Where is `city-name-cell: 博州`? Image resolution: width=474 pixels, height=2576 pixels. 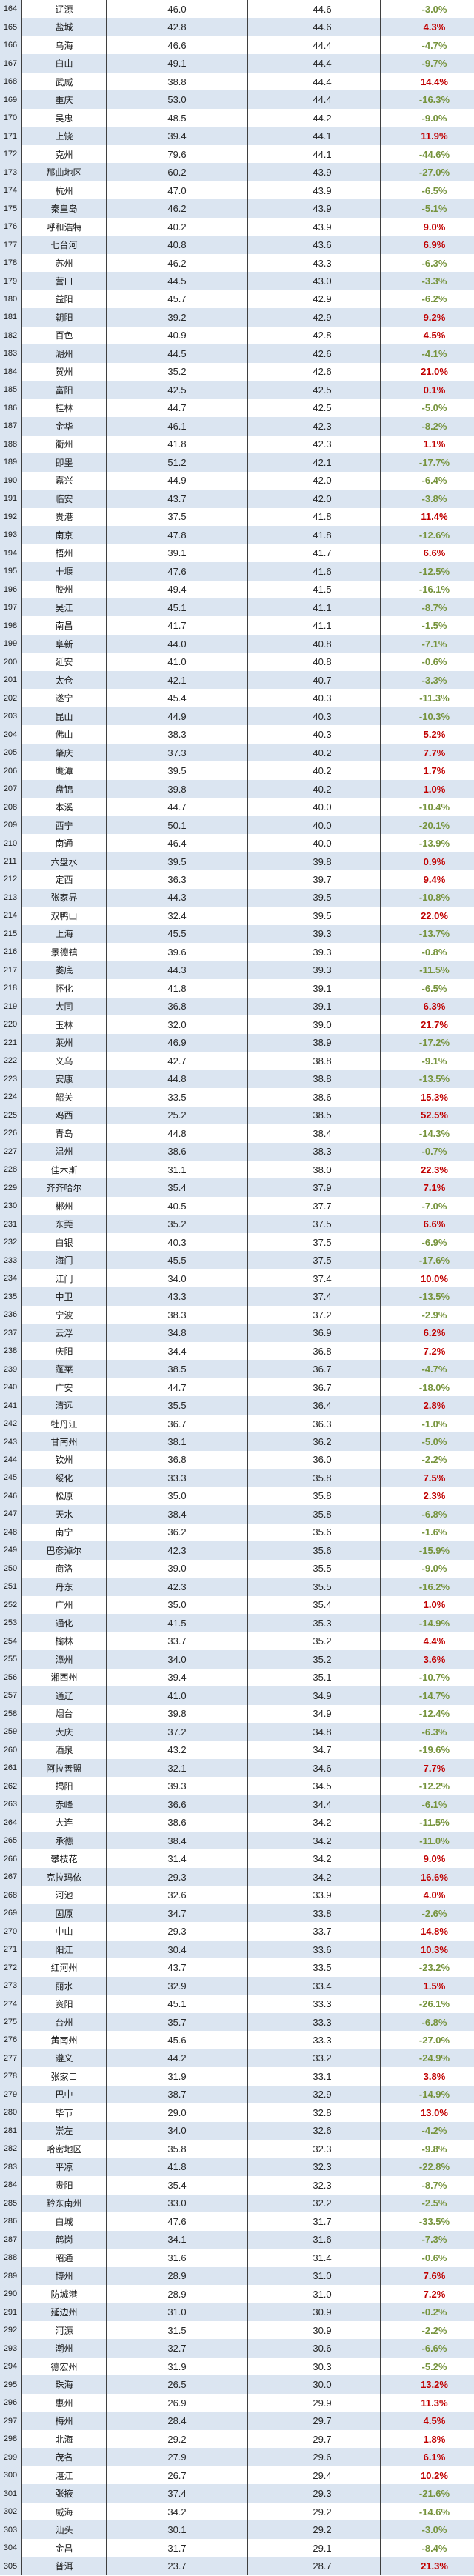 city-name-cell: 博州 is located at coordinates (64, 2276).